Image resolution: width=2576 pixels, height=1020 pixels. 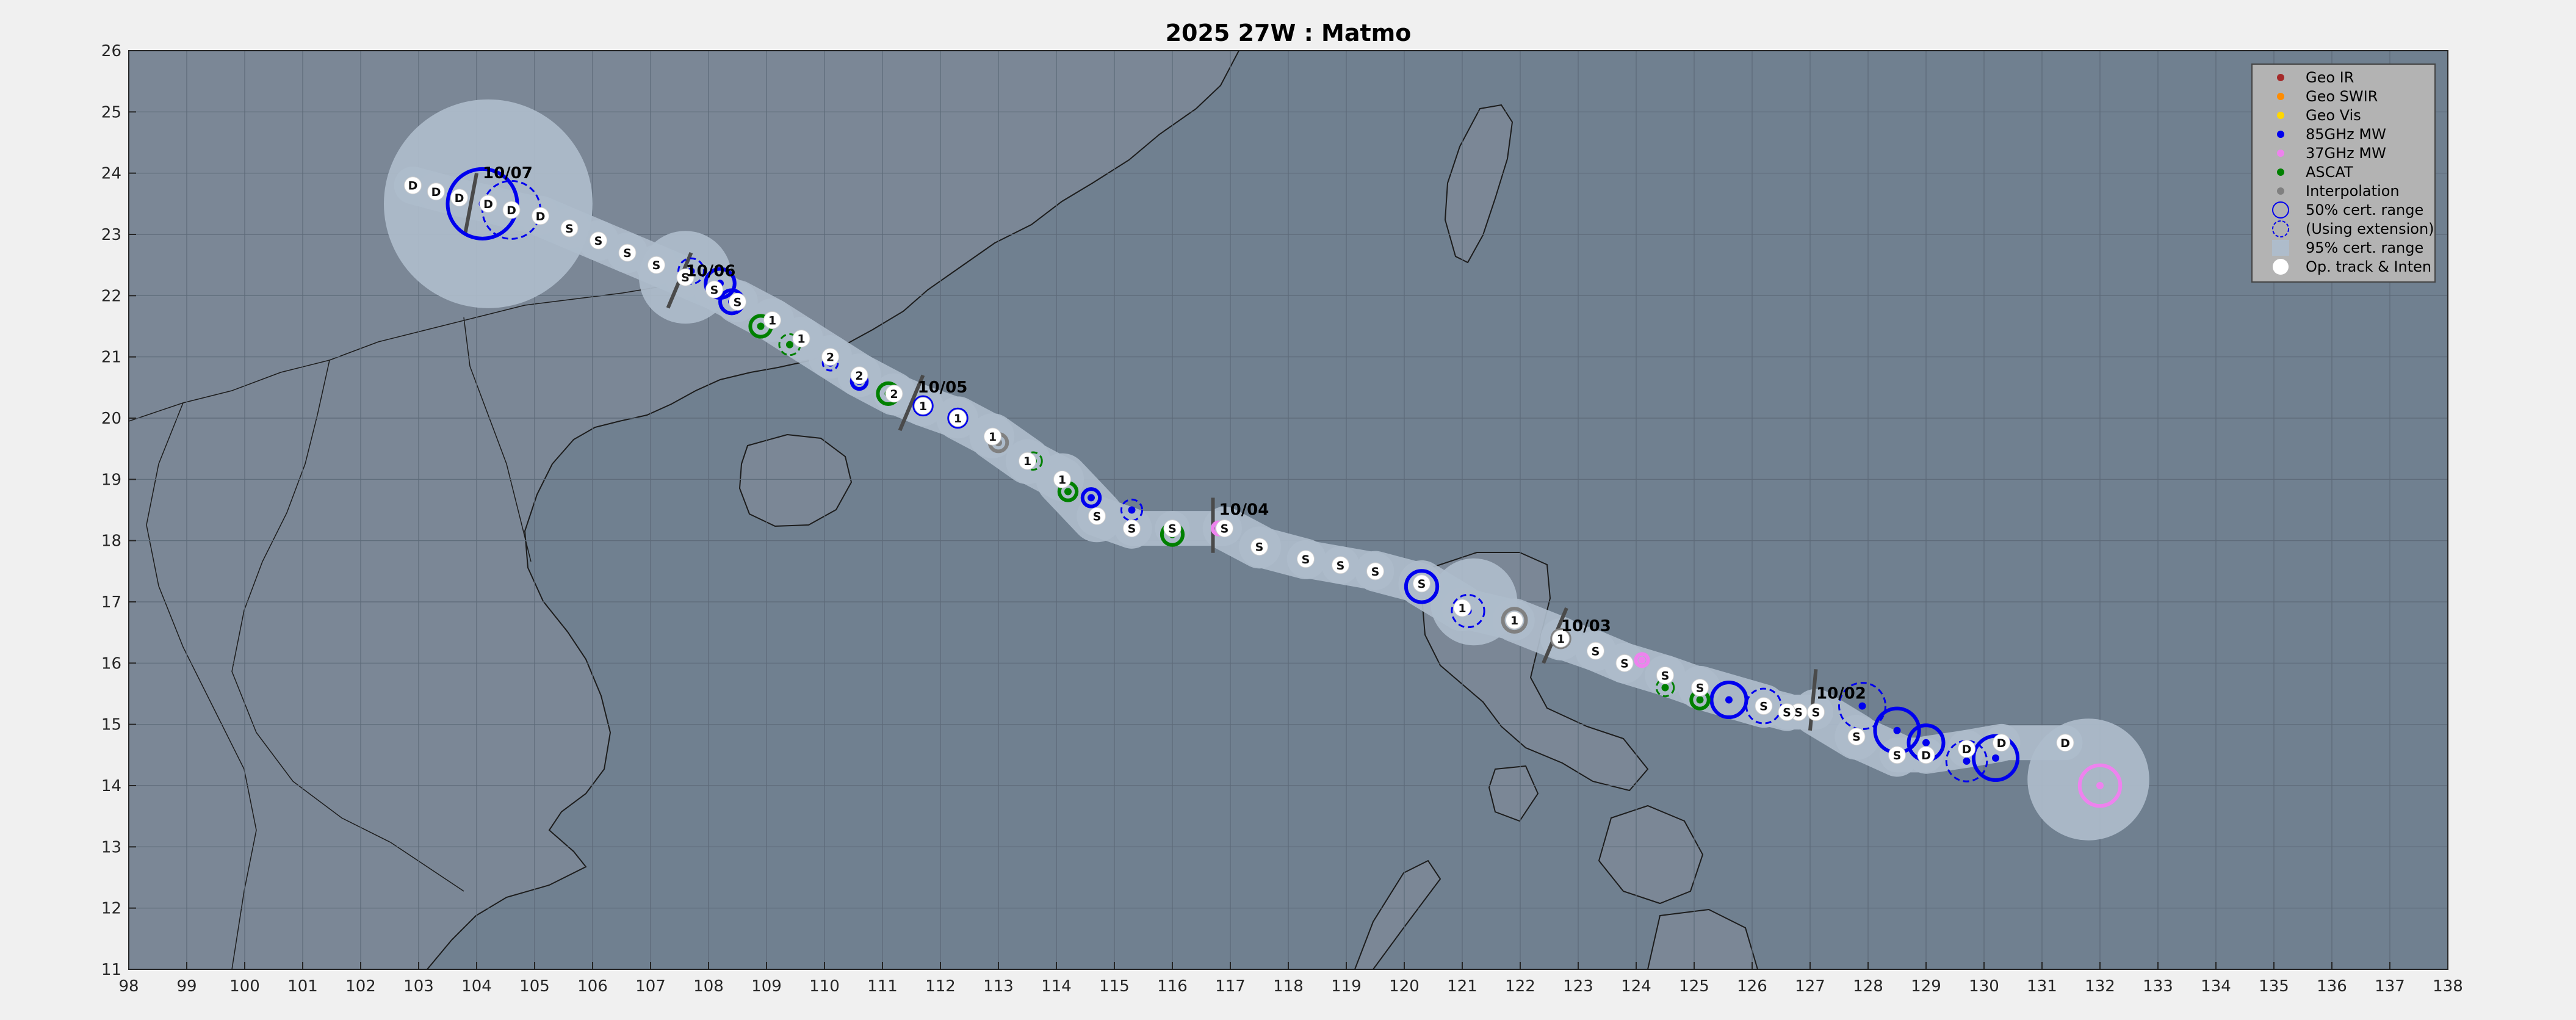 What do you see at coordinates (470, 204) in the screenshot?
I see `storm-position-line` at bounding box center [470, 204].